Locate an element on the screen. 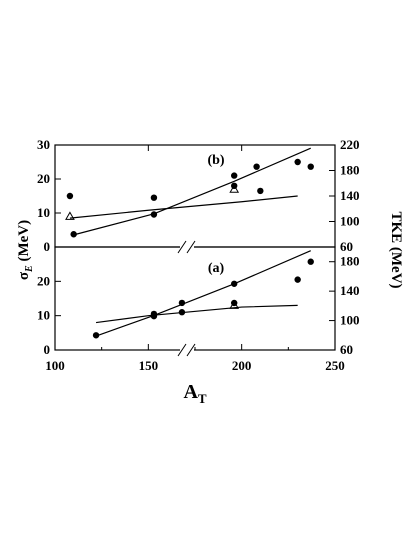 Image resolution: width=416 pixels, height=545 pixels. x-axis-title-main: A is located at coordinates (190, 392).